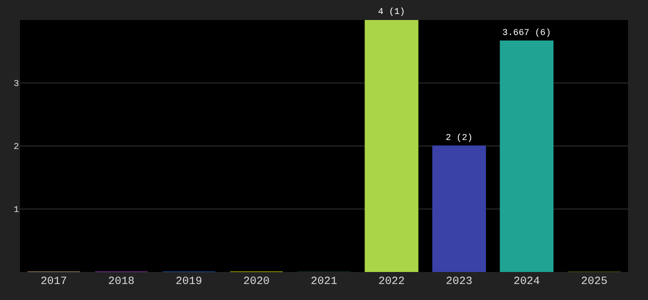 The width and height of the screenshot is (648, 300). Describe the element at coordinates (256, 282) in the screenshot. I see `x-tick-label: 2020` at that location.